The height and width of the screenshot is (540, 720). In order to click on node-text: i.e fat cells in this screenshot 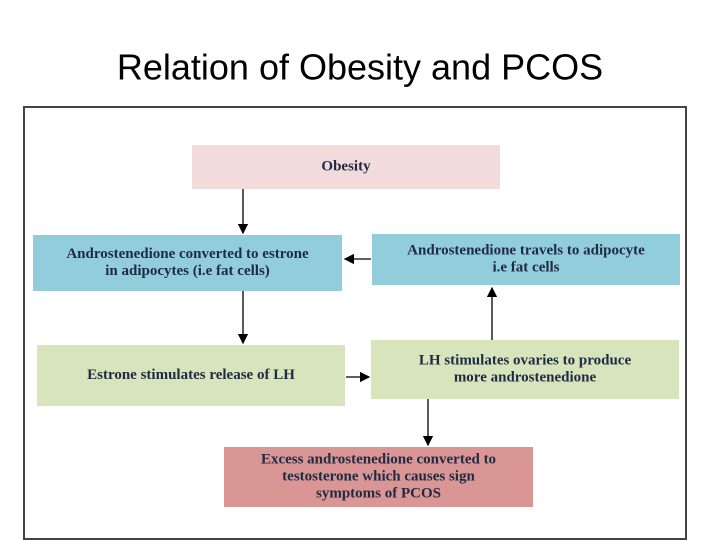, I will do `click(525, 267)`.